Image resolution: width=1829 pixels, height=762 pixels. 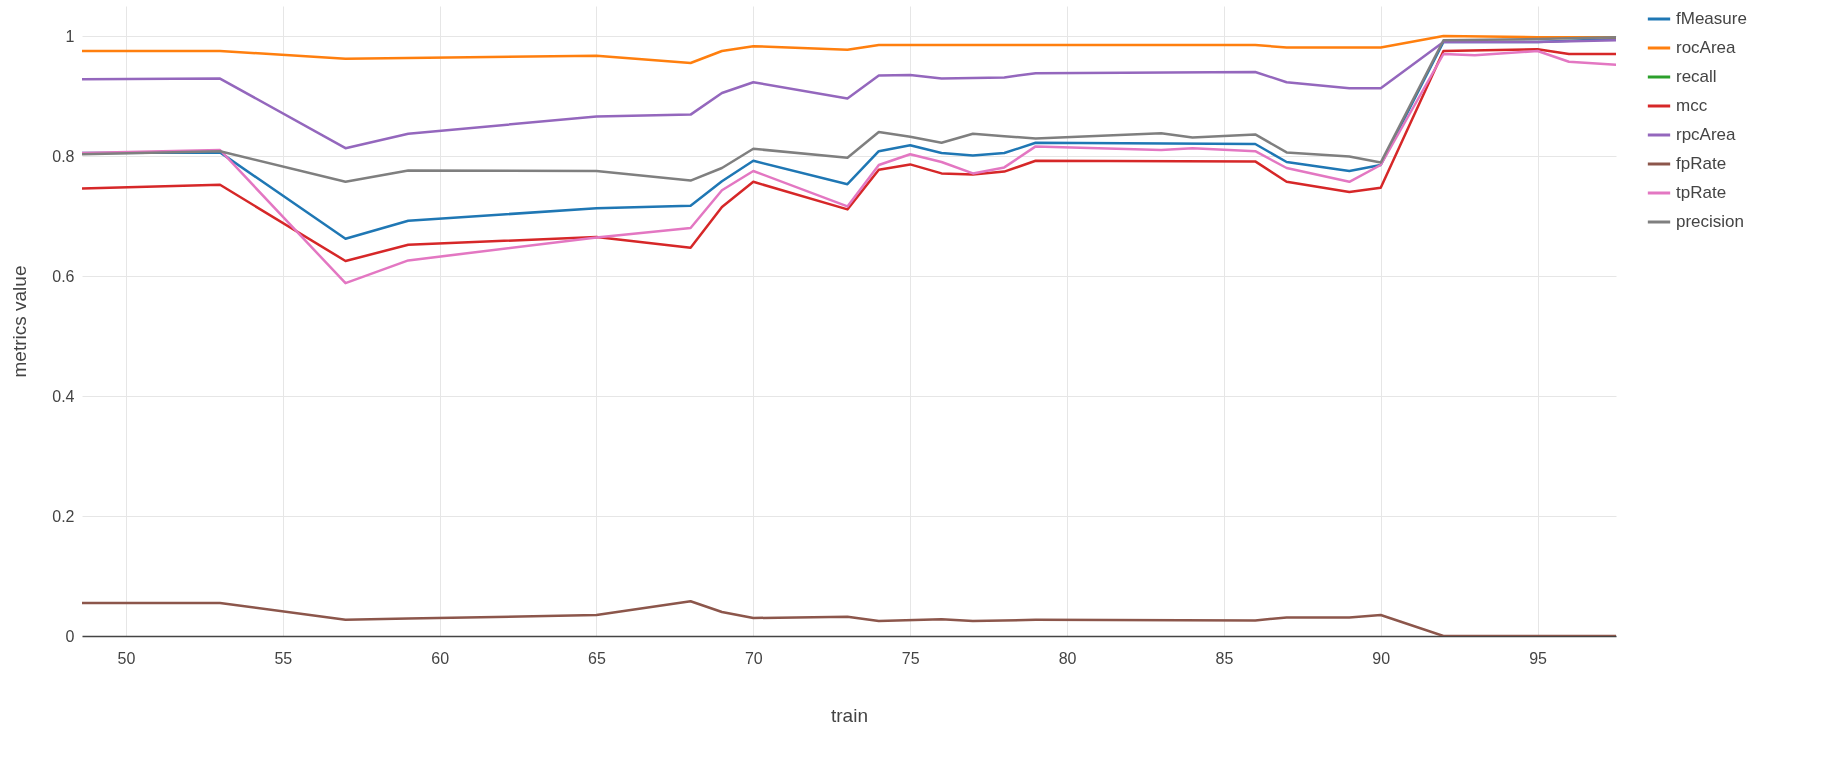 I want to click on x-tick-label: 70, so click(x=753, y=658).